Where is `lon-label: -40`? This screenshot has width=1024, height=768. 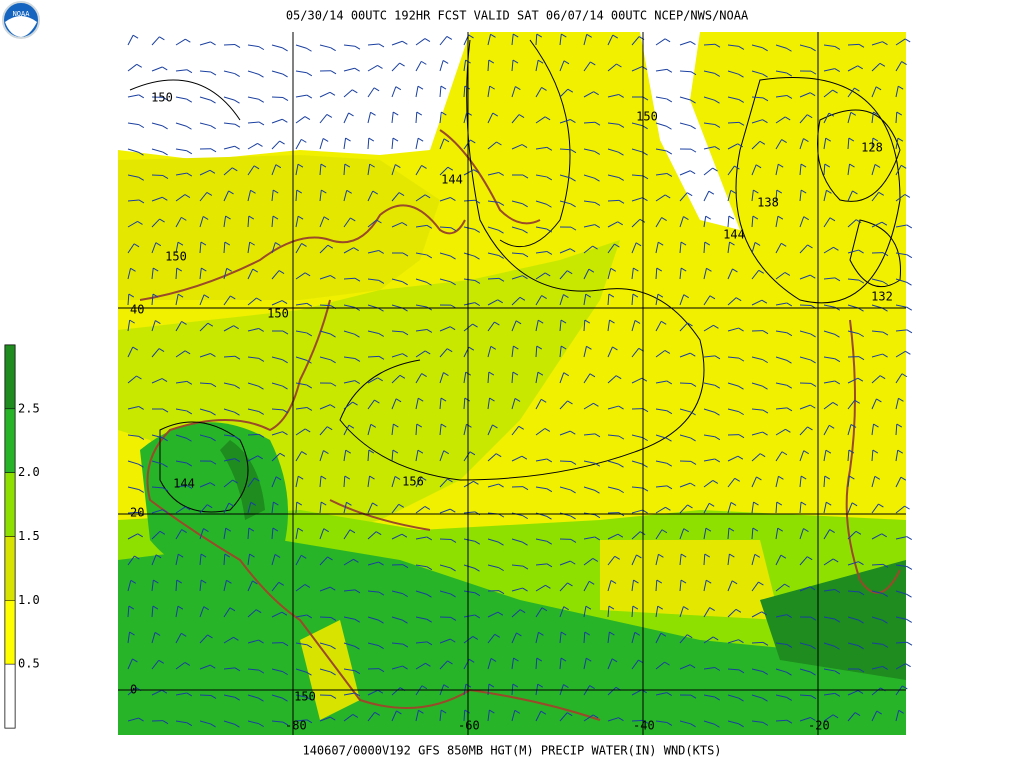 lon-label: -40 is located at coordinates (644, 726).